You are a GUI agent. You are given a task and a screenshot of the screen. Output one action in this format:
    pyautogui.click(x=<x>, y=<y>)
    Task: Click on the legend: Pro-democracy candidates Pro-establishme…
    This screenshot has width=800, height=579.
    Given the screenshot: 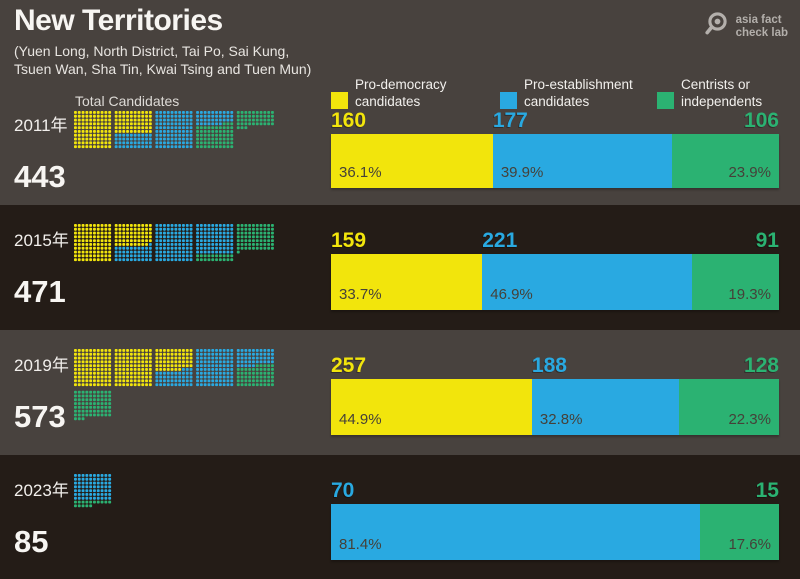 What is the action you would take?
    pyautogui.click(x=400, y=93)
    